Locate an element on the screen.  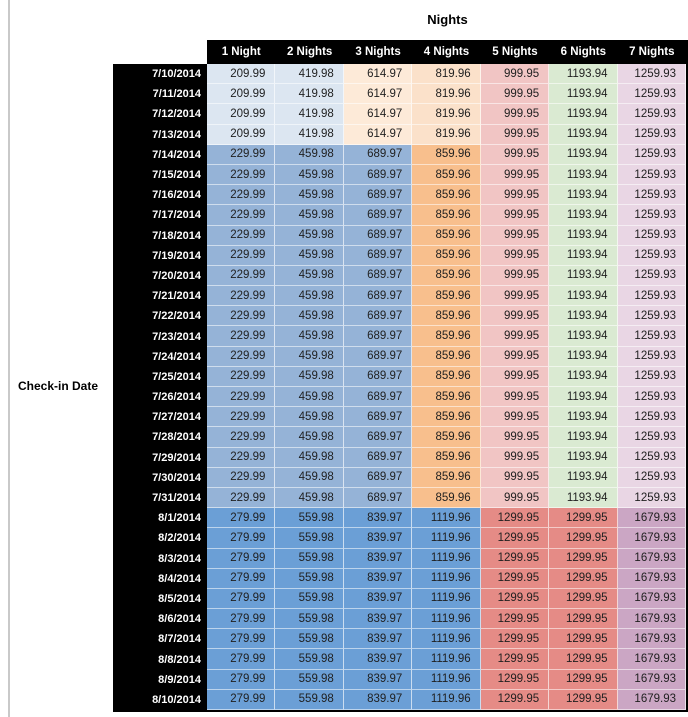
checkin-date-cell: 7/13/2014 is located at coordinates (160, 134).